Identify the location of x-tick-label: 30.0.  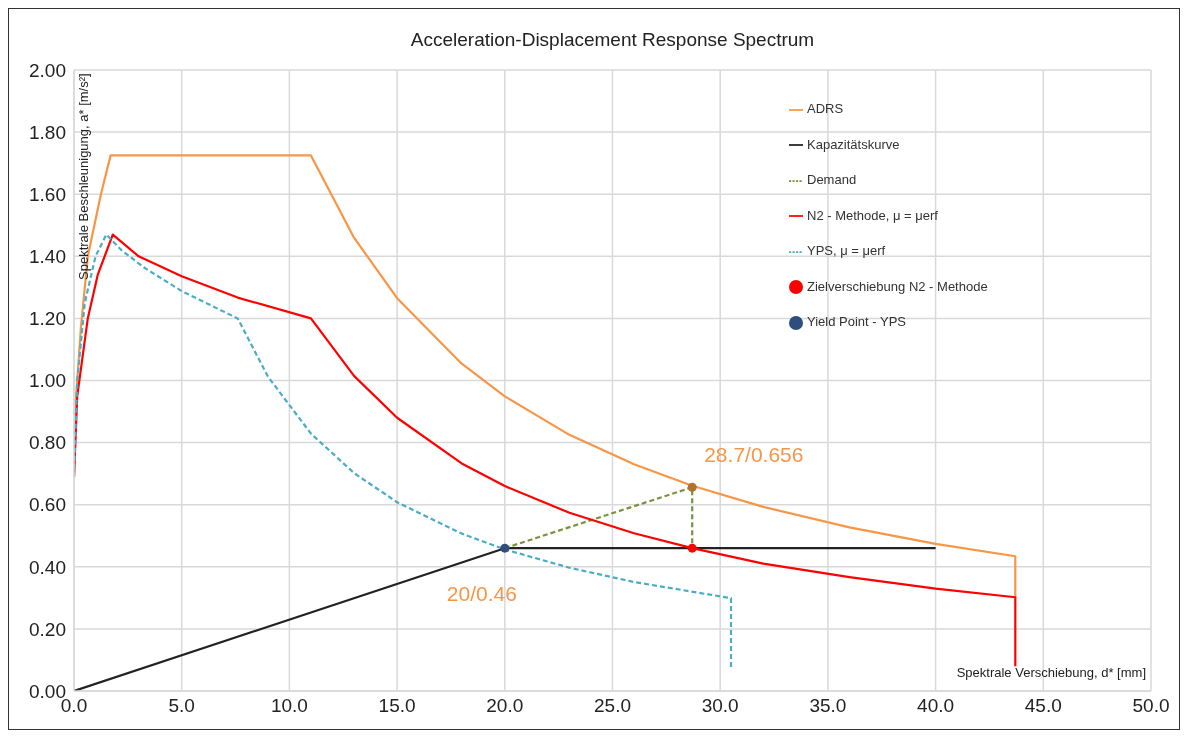
(720, 706).